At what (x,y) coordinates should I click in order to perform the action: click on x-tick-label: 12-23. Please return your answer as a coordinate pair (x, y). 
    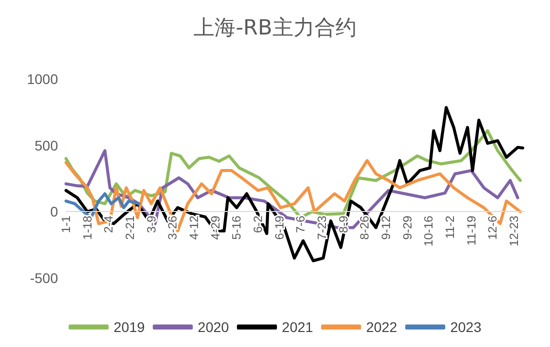
    Looking at the image, I should click on (513, 230).